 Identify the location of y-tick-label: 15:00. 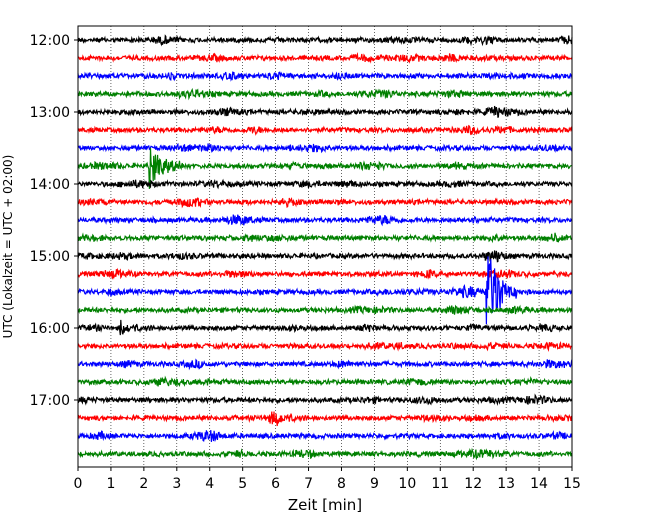
(50, 257).